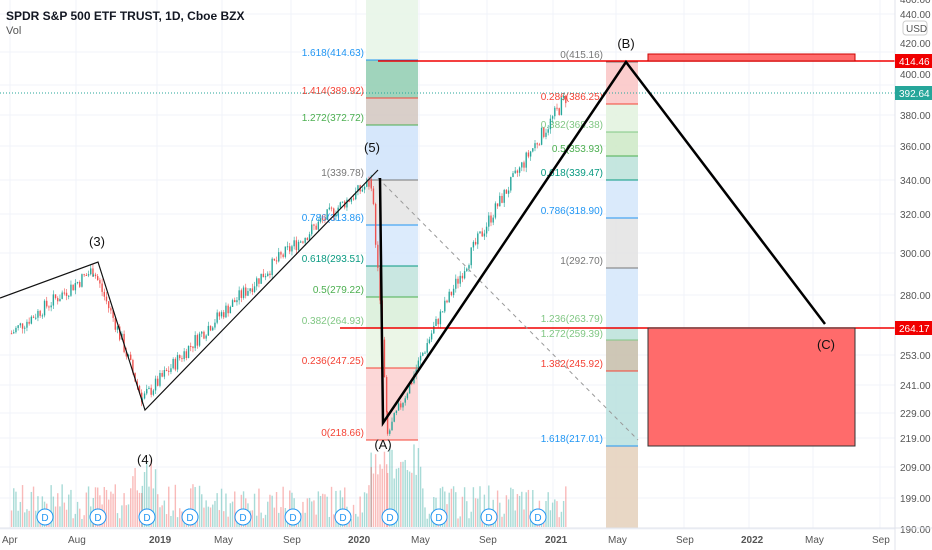  Describe the element at coordinates (915, 116) in the screenshot. I see `price-tick: 380.00` at that location.